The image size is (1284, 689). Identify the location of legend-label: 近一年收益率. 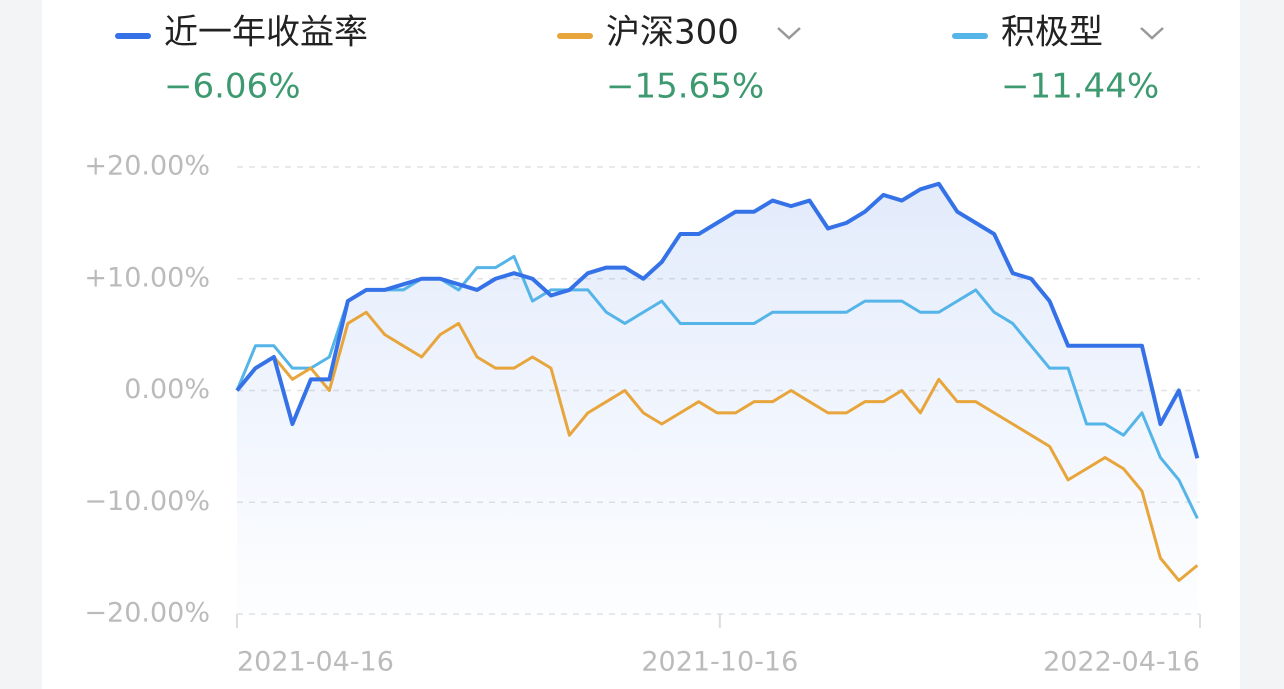
(266, 33).